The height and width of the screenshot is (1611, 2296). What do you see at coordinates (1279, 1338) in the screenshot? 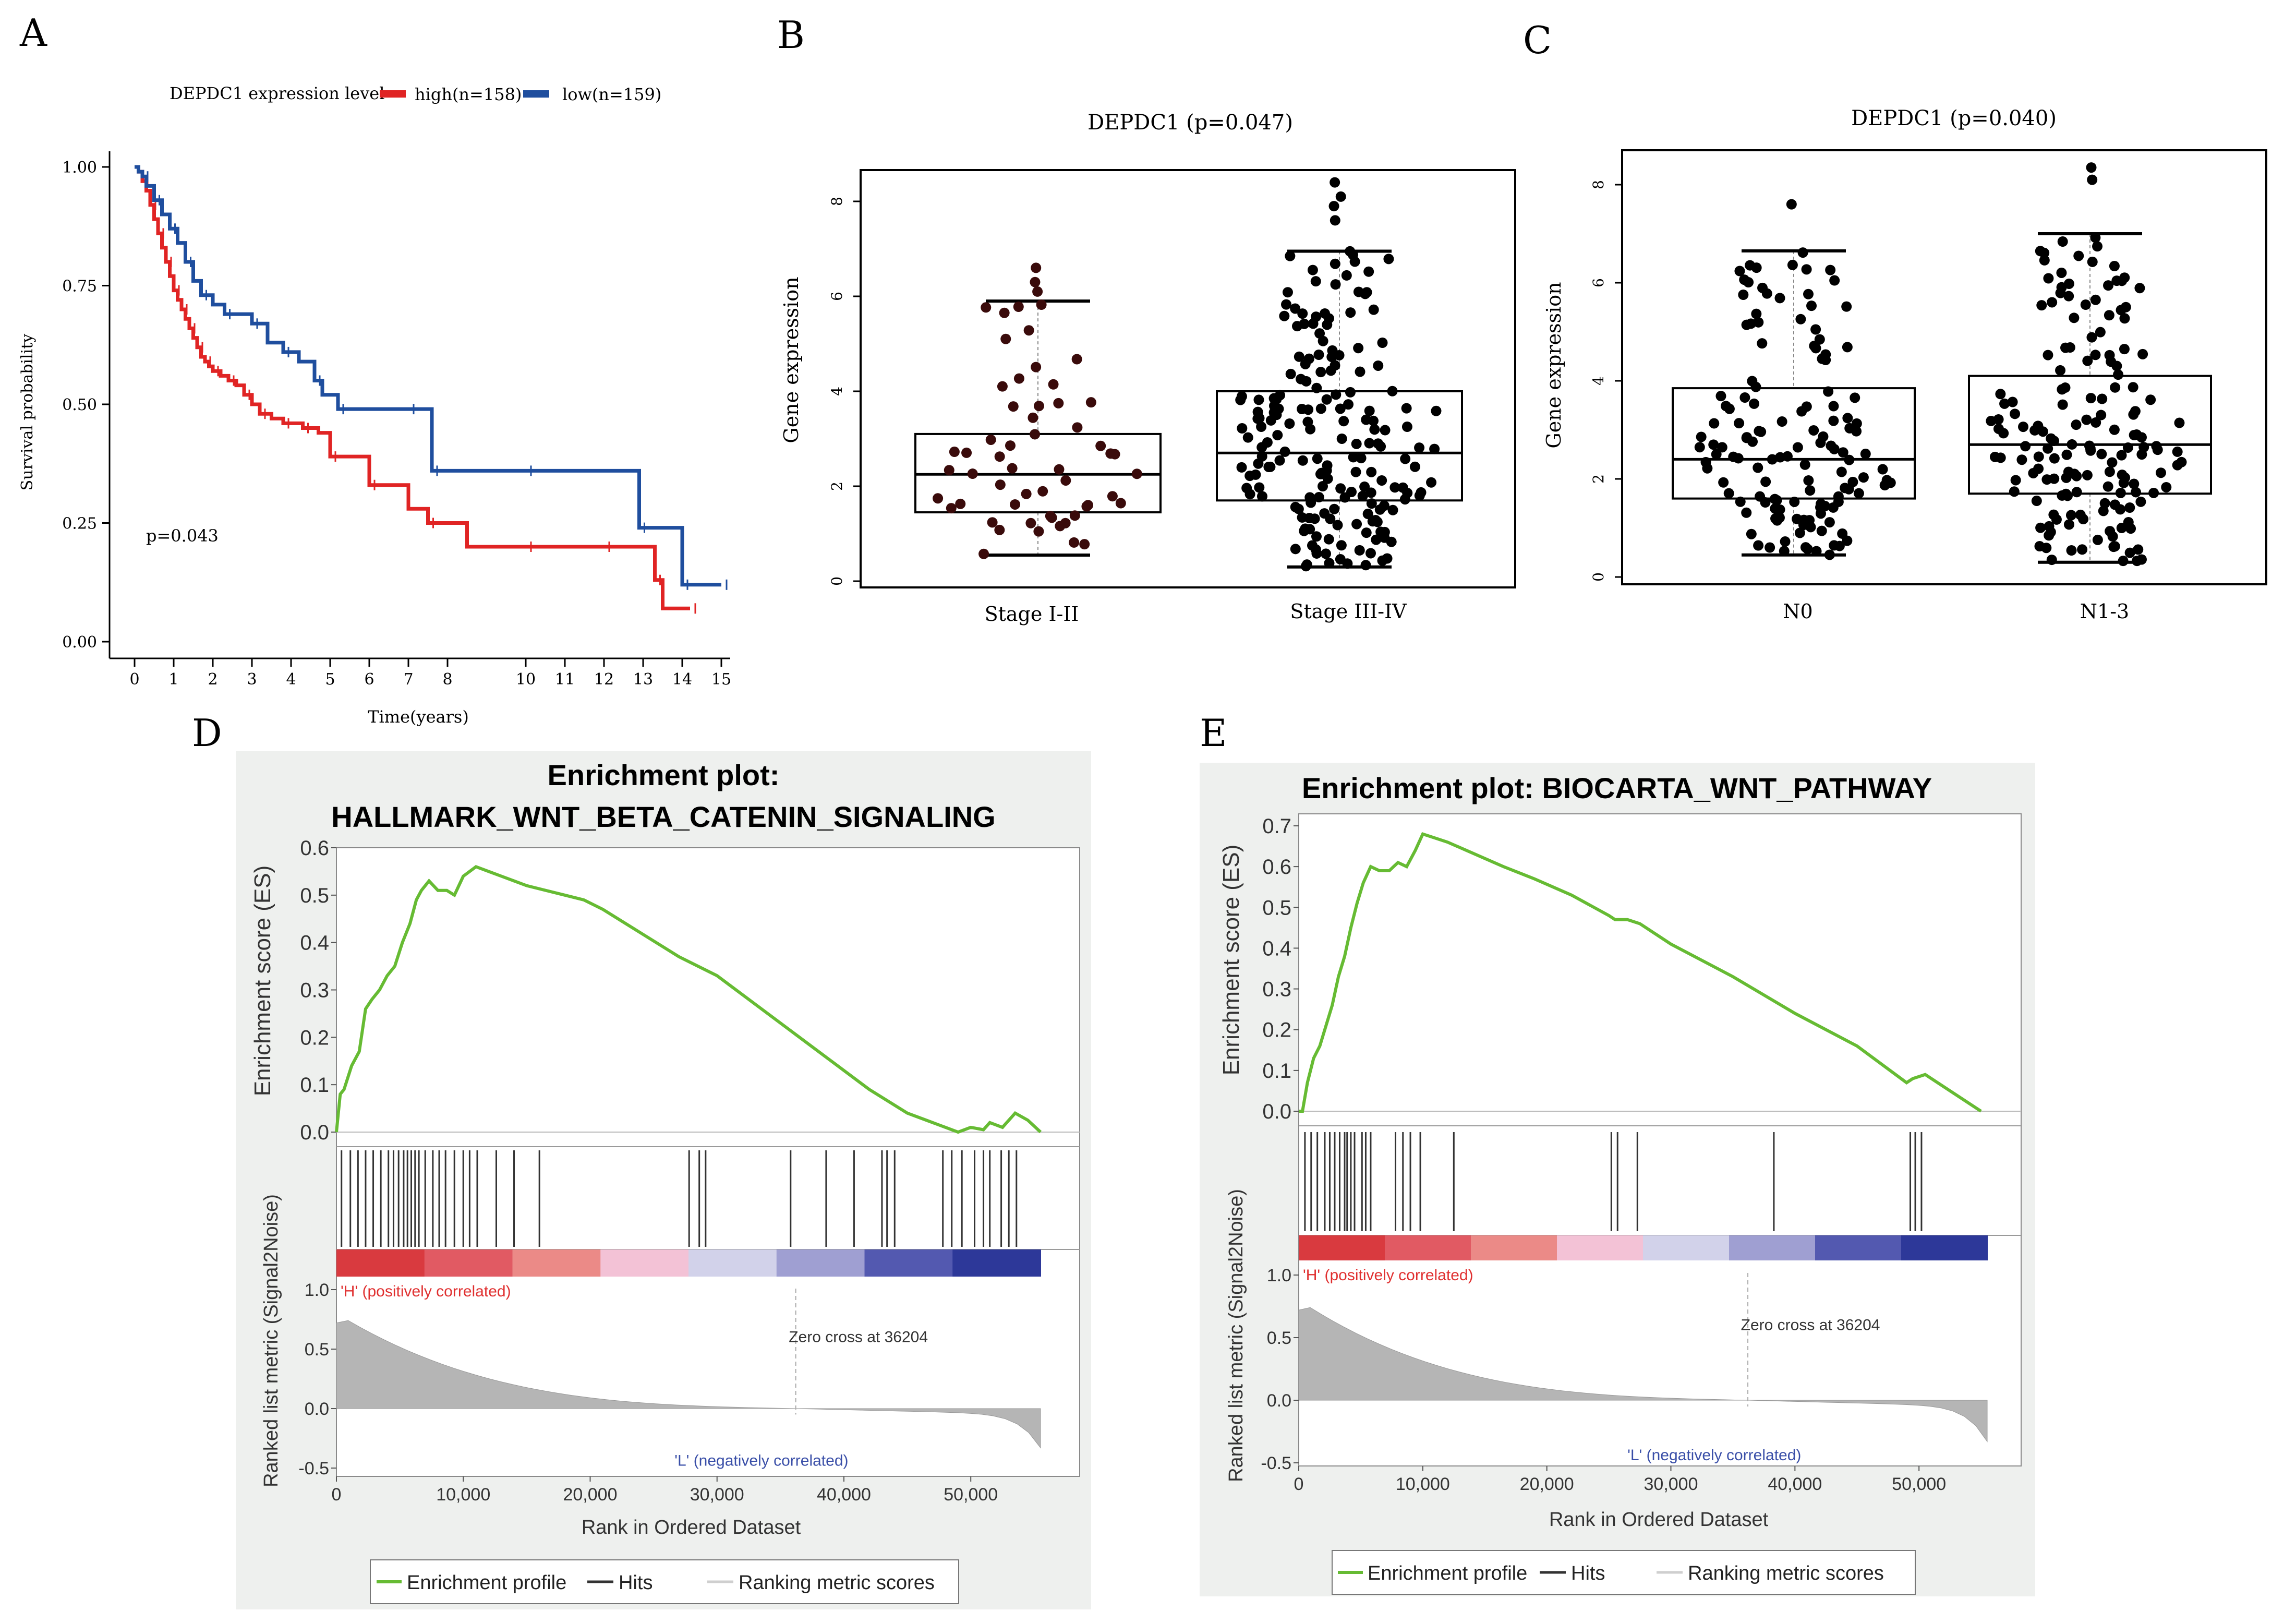
I see `gsea-rank-tick-label: 0.5` at bounding box center [1279, 1338].